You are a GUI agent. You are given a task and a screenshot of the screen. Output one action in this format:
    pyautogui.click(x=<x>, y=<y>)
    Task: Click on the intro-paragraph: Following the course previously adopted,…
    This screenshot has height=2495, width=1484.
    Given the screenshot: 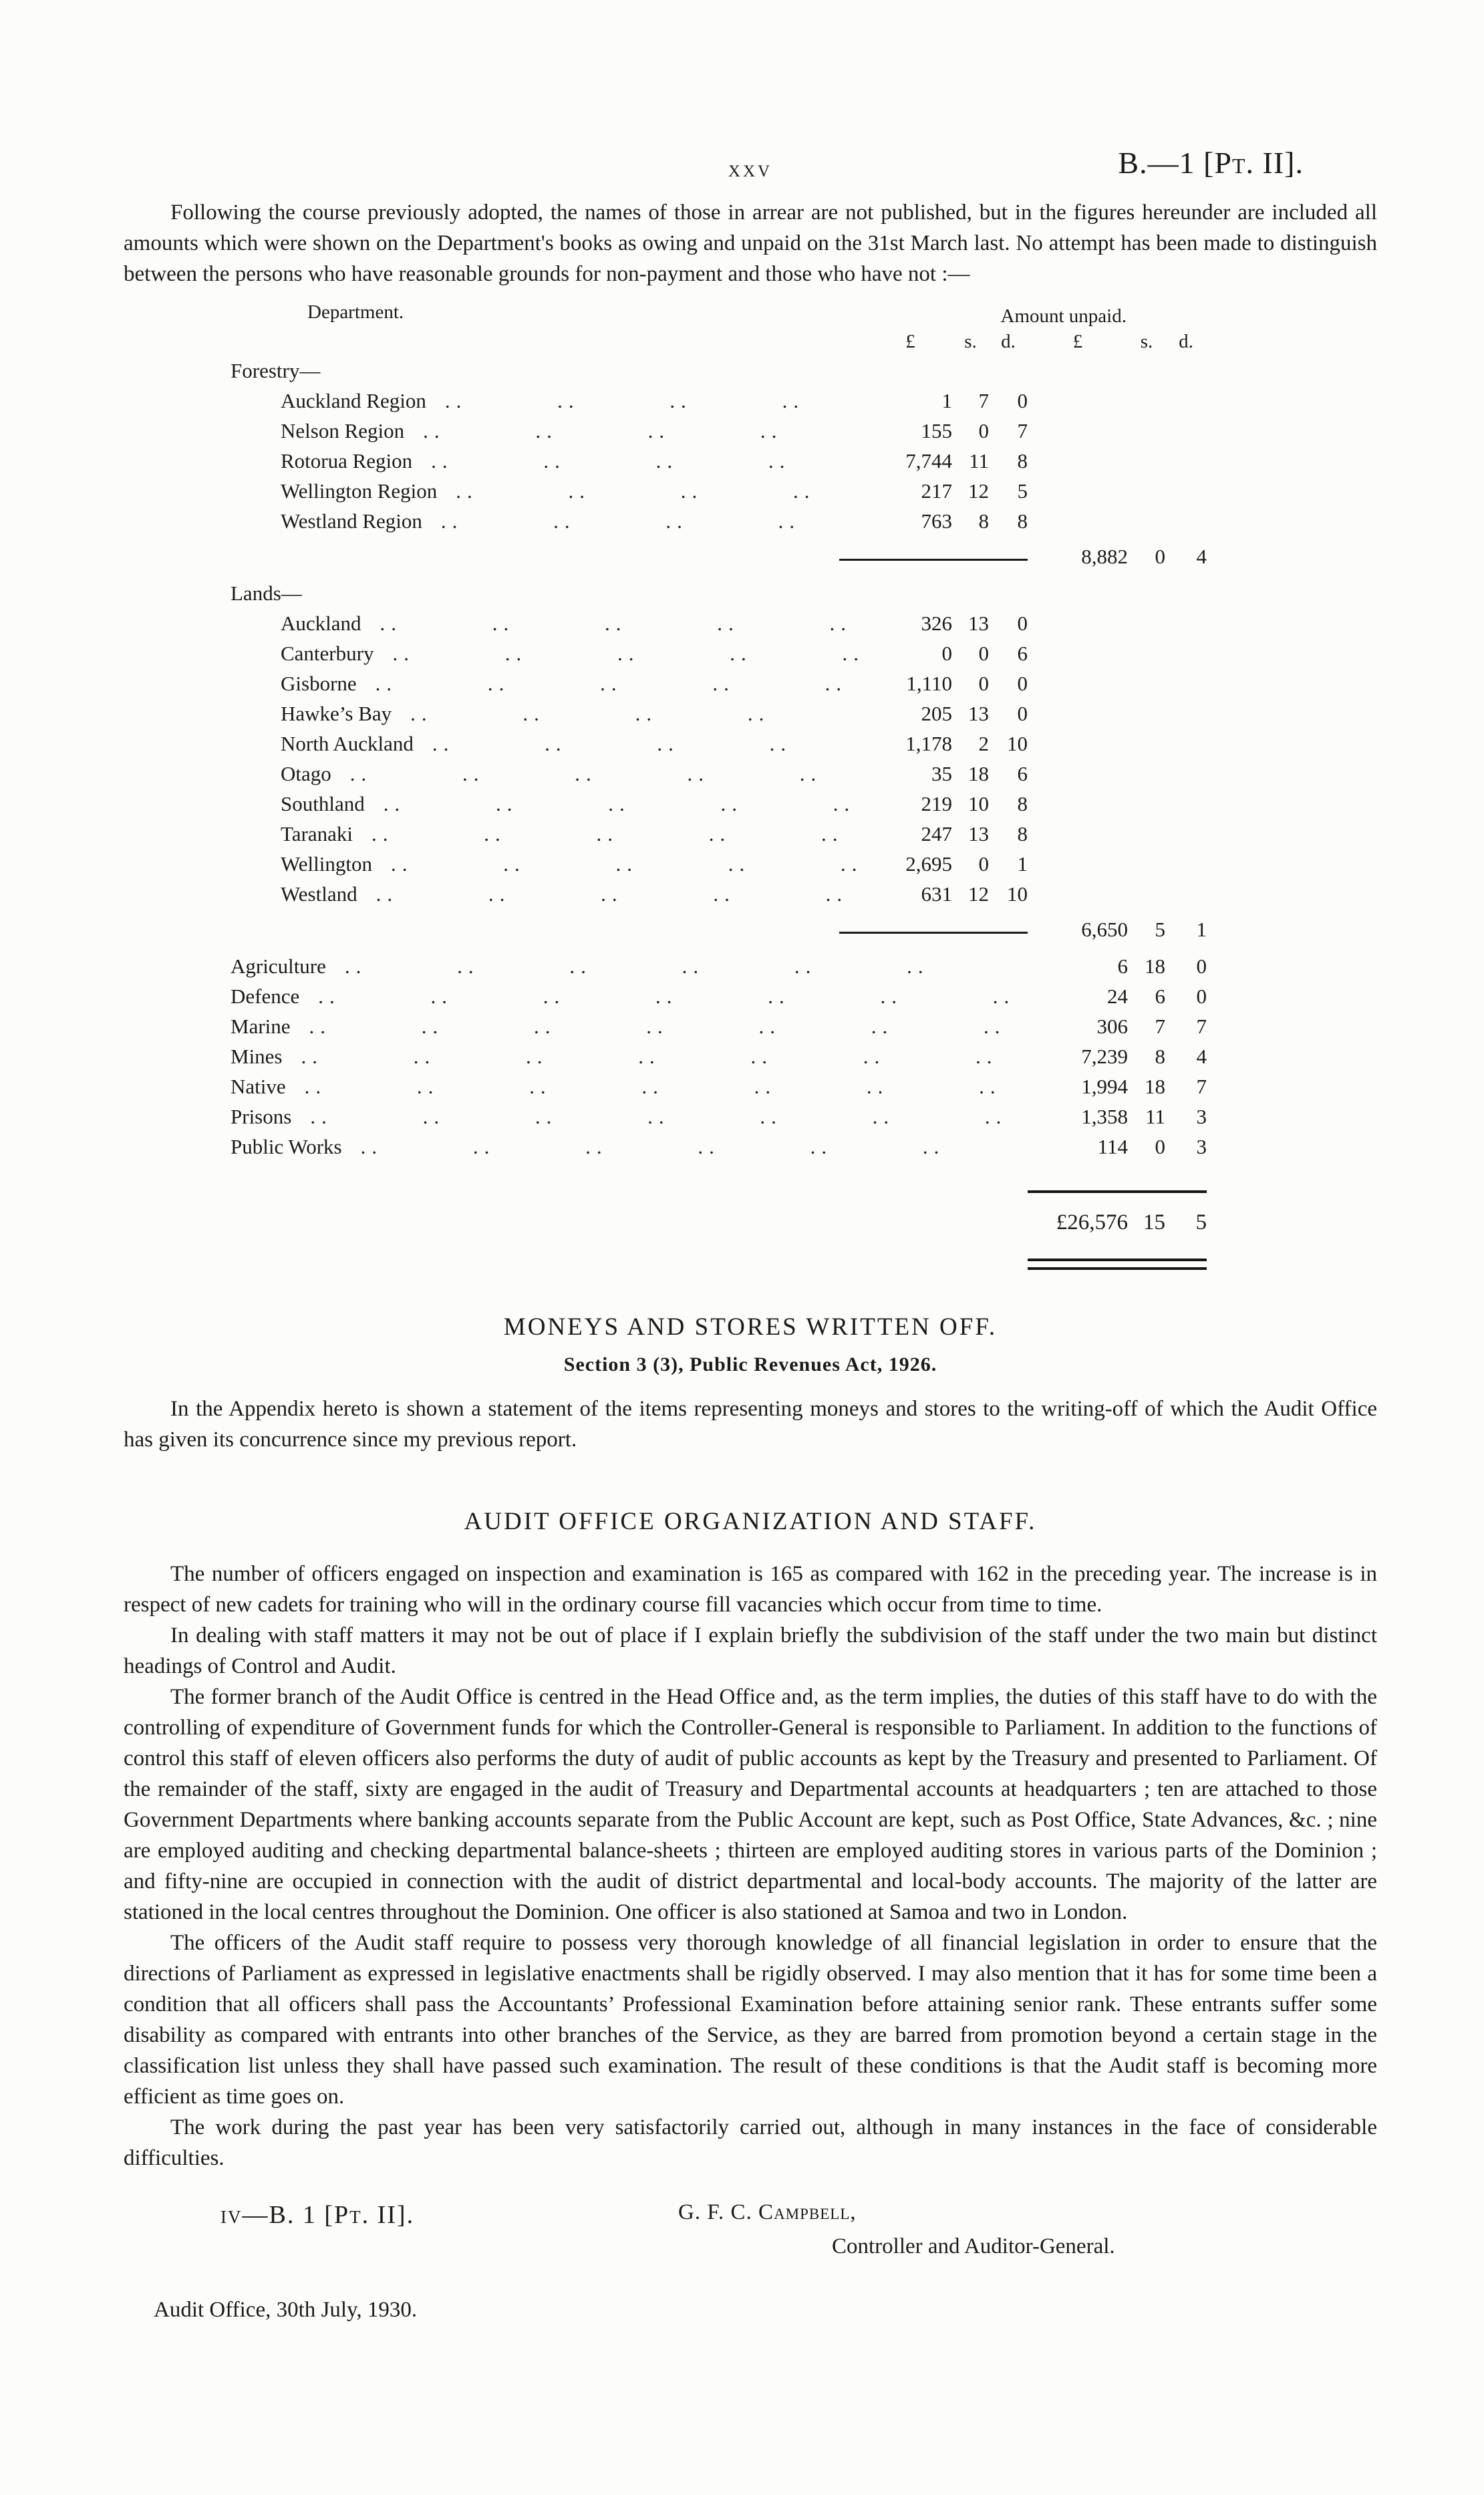 What is the action you would take?
    pyautogui.click(x=750, y=244)
    